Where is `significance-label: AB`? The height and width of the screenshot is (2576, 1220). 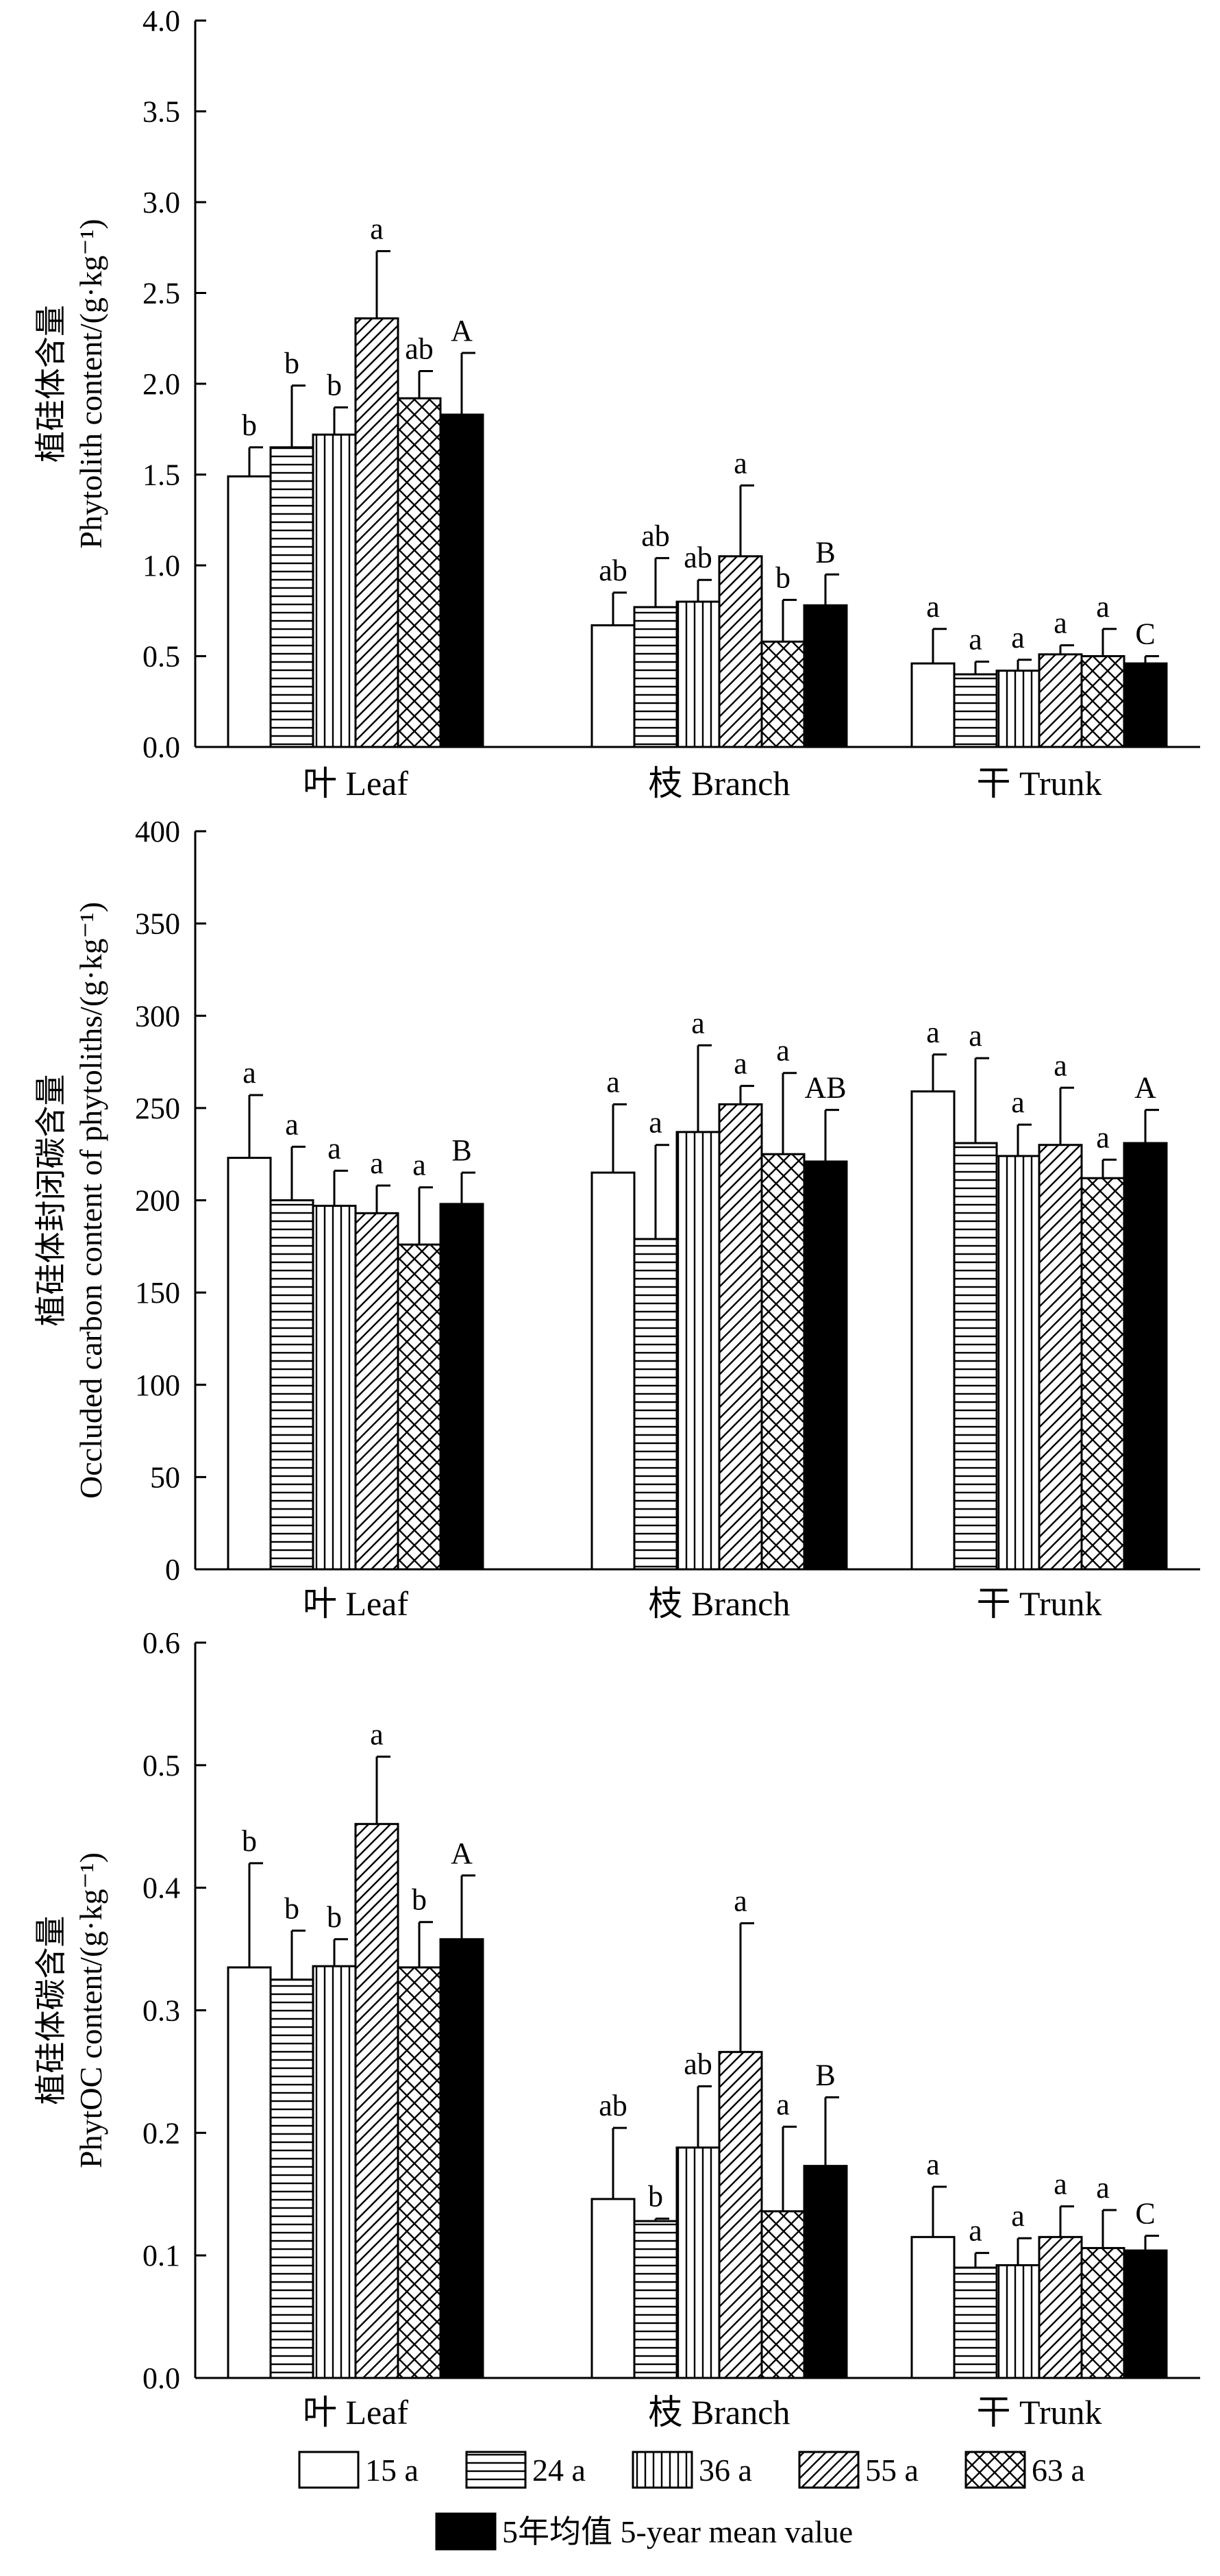 significance-label: AB is located at coordinates (825, 1088).